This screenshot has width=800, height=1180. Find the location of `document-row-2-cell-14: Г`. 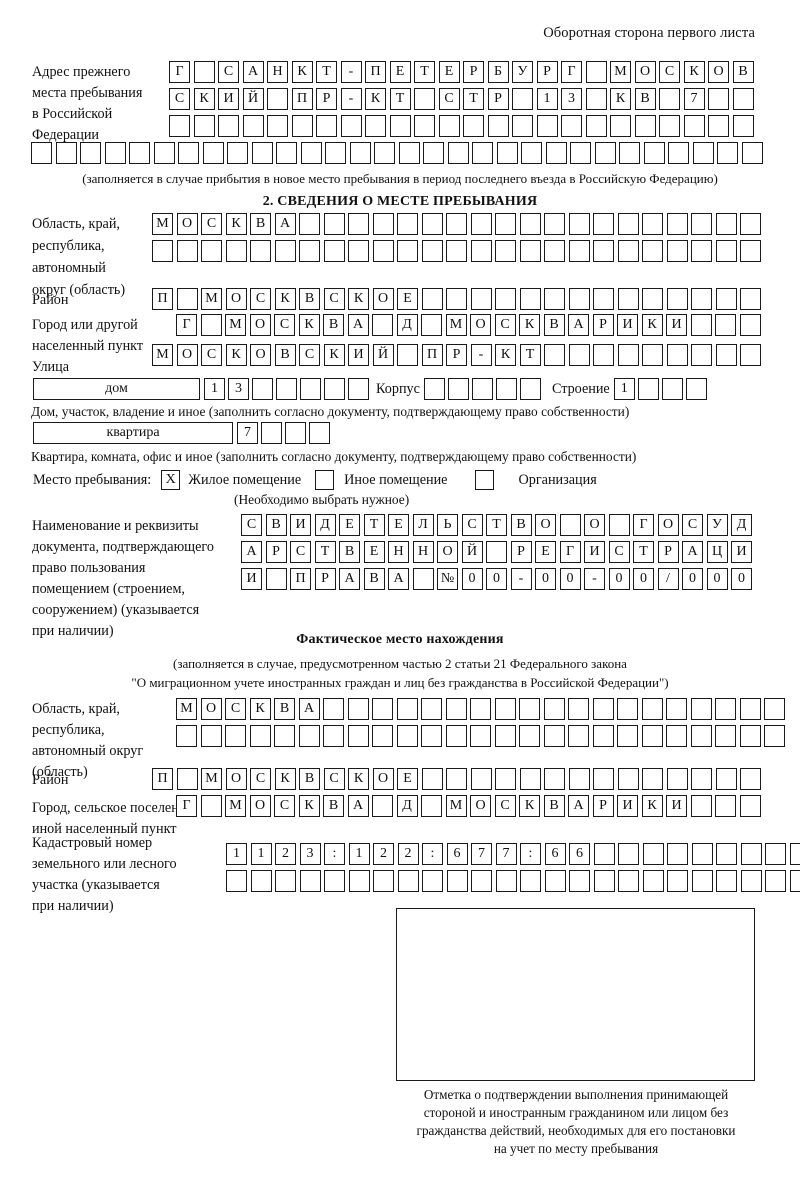

document-row-2-cell-14: Г is located at coordinates (570, 552).